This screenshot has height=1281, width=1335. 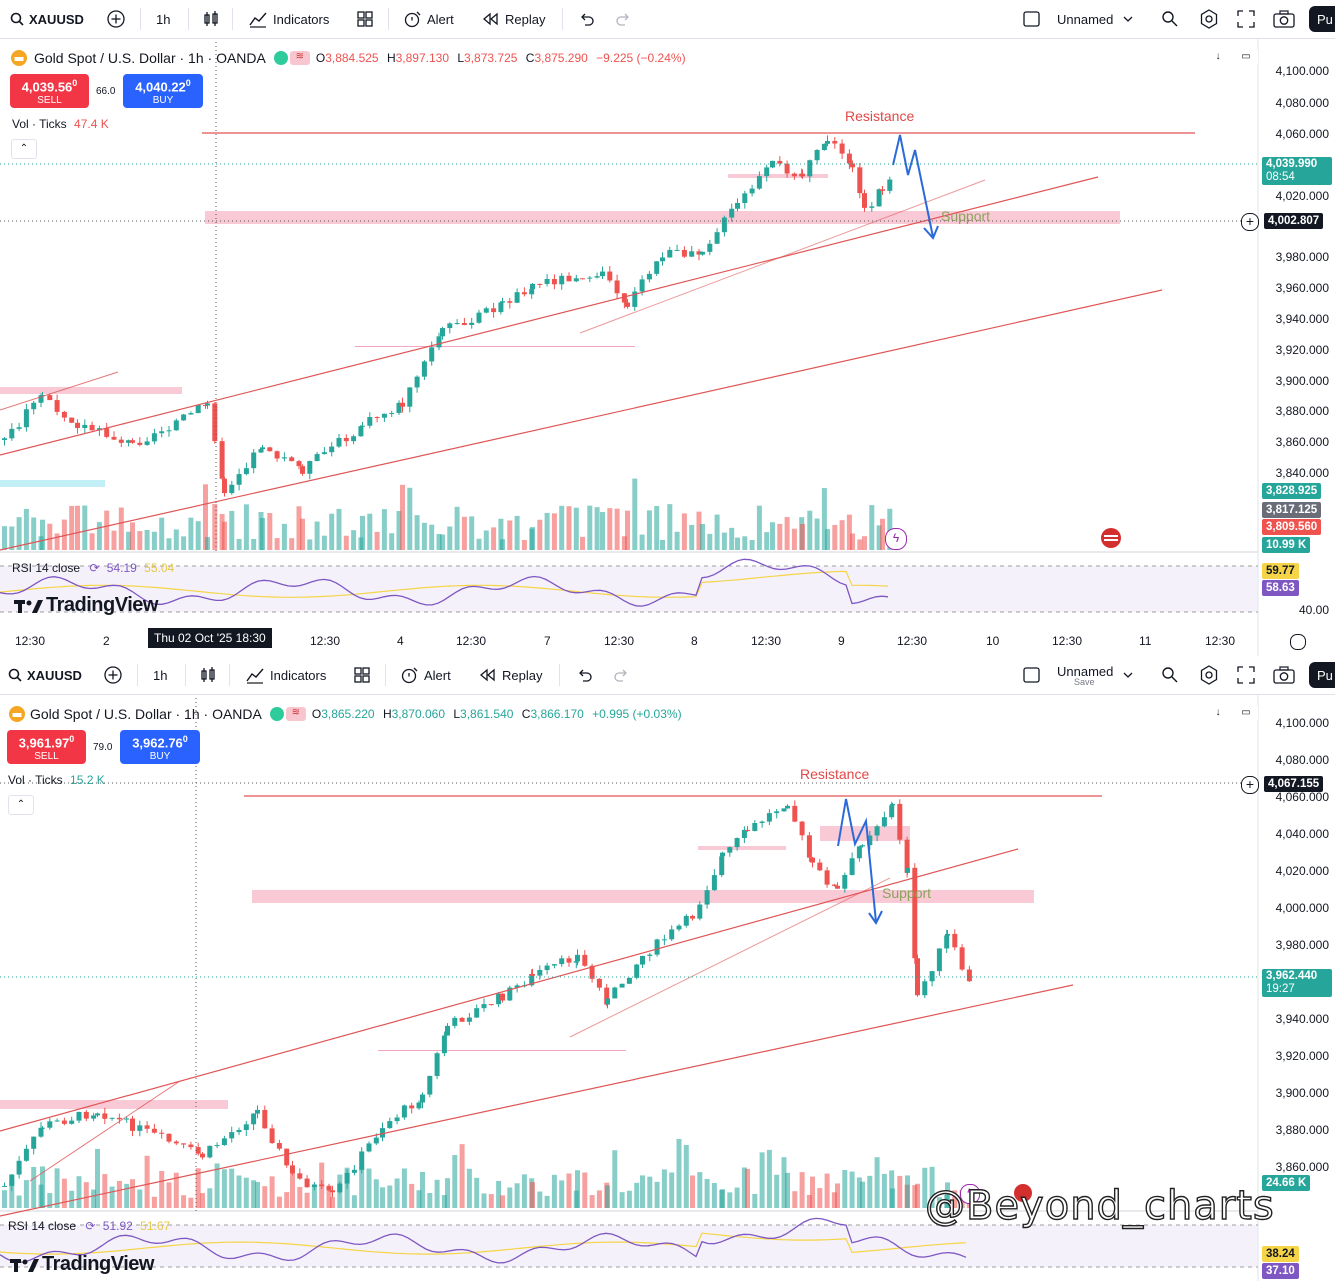 What do you see at coordinates (49, 91) in the screenshot?
I see `sell-button: 4,039.560 SELL` at bounding box center [49, 91].